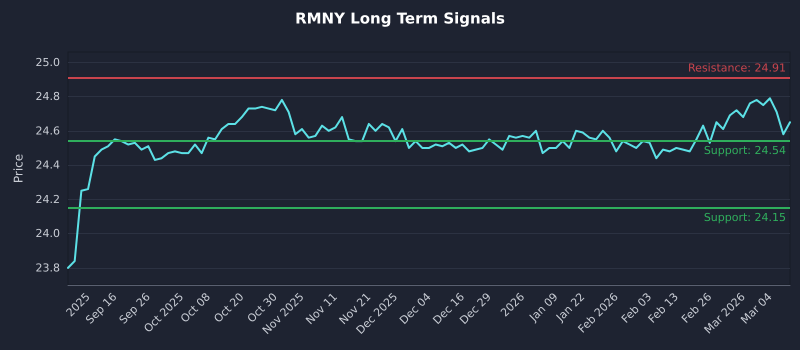 Image resolution: width=800 pixels, height=350 pixels. What do you see at coordinates (745, 151) in the screenshot?
I see `ref-line-label: Support: 24.54` at bounding box center [745, 151].